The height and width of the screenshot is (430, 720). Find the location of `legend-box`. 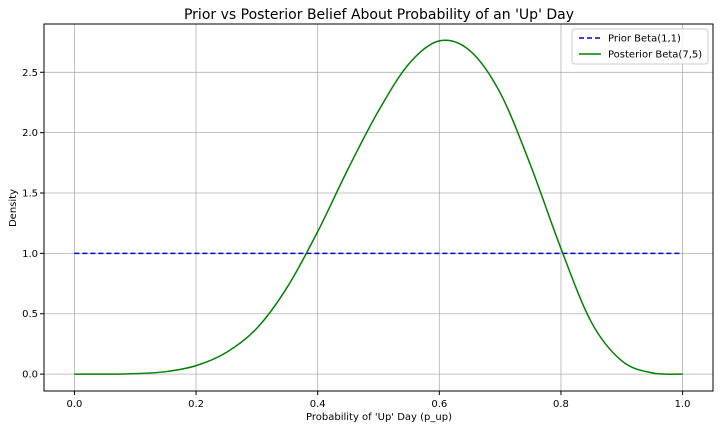

legend-box is located at coordinates (640, 46).